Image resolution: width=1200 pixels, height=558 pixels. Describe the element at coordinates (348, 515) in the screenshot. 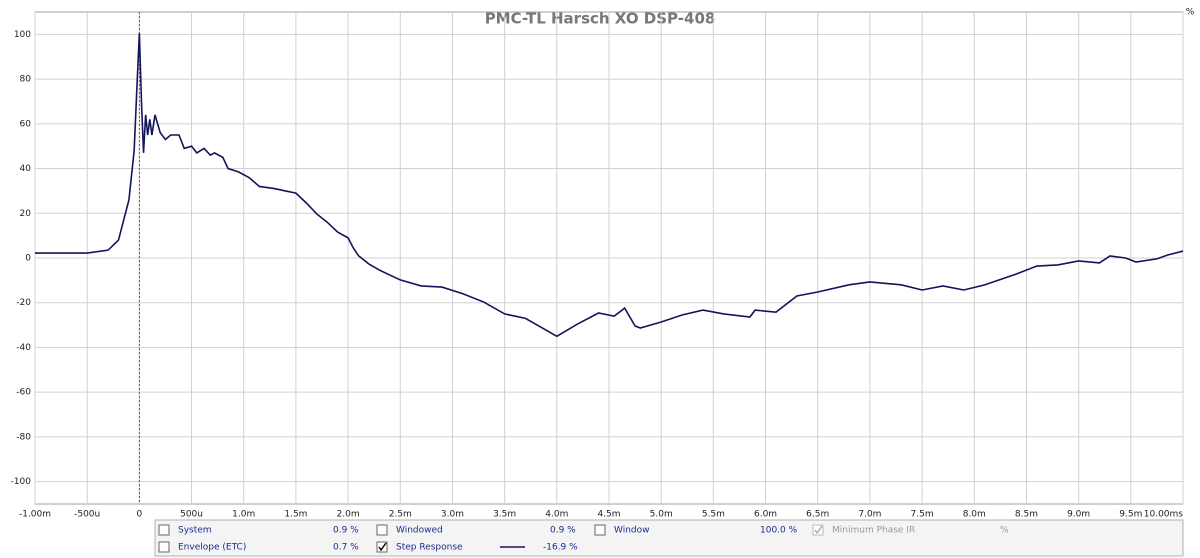

I see `x-tick-label: 2.0m` at that location.